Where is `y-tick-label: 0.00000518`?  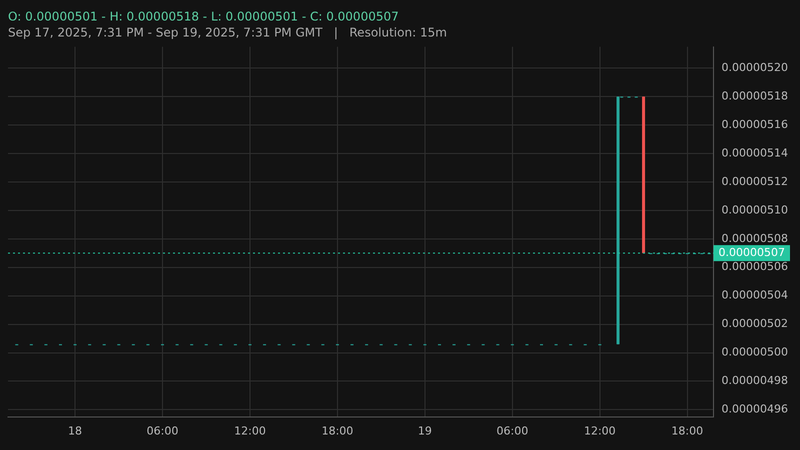 y-tick-label: 0.00000518 is located at coordinates (755, 95).